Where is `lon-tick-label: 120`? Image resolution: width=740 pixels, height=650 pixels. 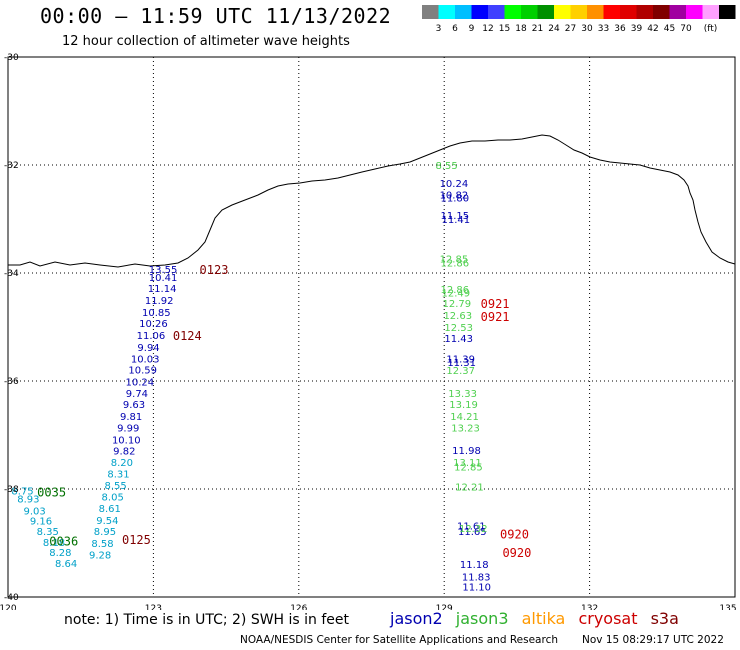 lon-tick-label: 120 is located at coordinates (8, 607).